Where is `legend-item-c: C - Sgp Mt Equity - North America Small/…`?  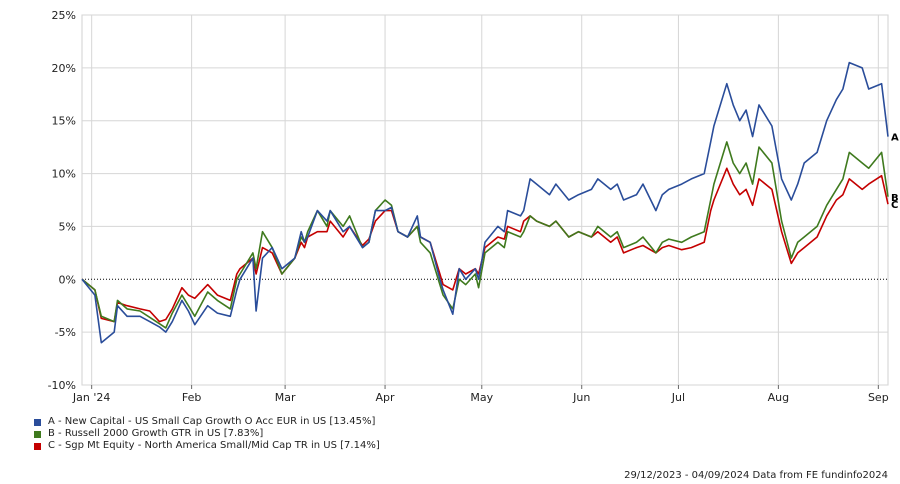
legend-item-c: C - Sgp Mt Equity - North America Small/… is located at coordinates (207, 446).